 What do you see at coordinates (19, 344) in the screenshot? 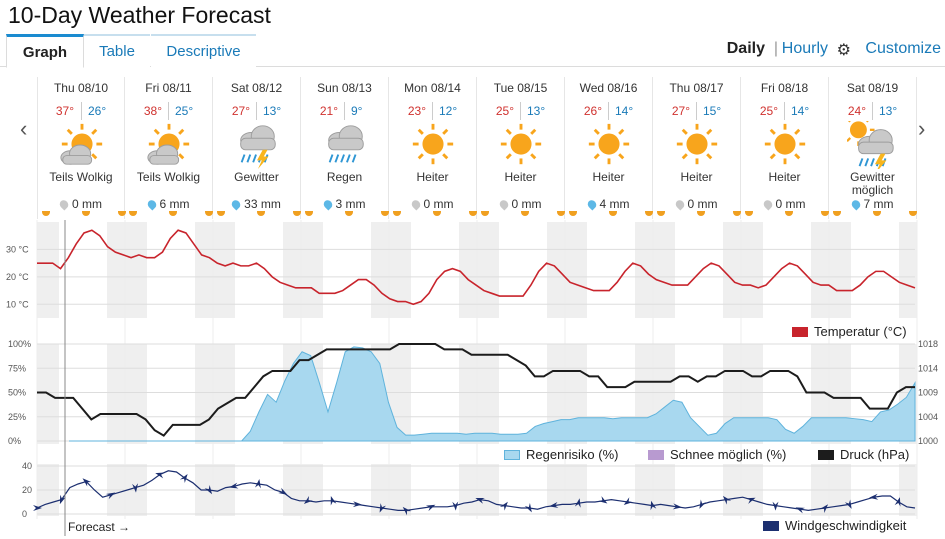
I see `y-tick-label: 100%` at bounding box center [19, 344].